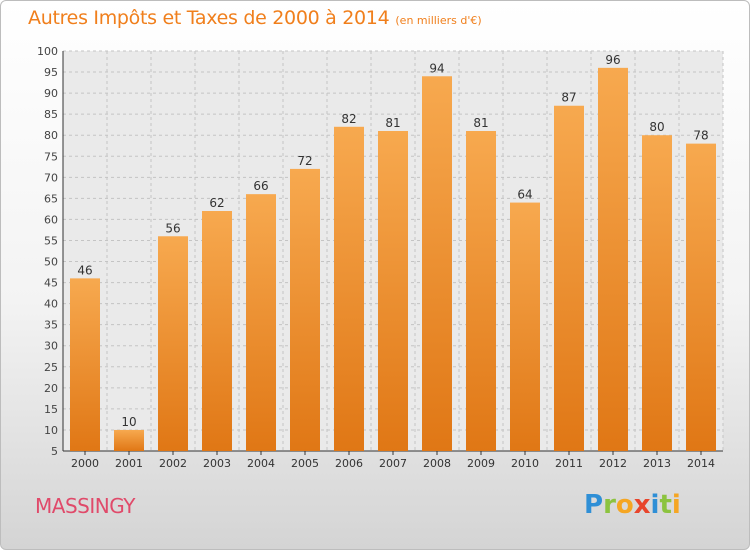 The width and height of the screenshot is (750, 550). Describe the element at coordinates (217, 463) in the screenshot. I see `x-tick-label: 2003` at that location.